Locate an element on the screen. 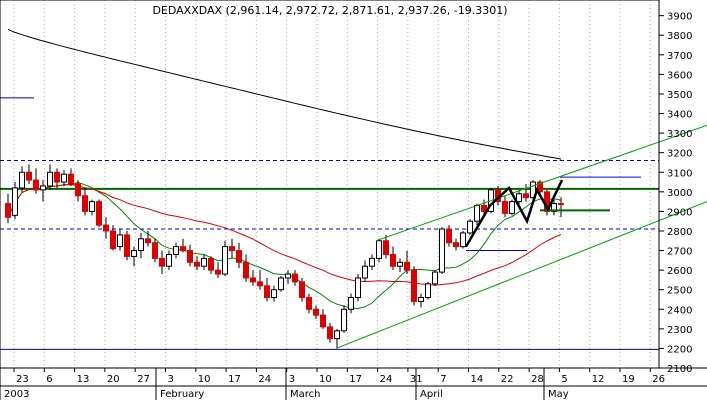  y-tick-label: 3800 is located at coordinates (679, 36).